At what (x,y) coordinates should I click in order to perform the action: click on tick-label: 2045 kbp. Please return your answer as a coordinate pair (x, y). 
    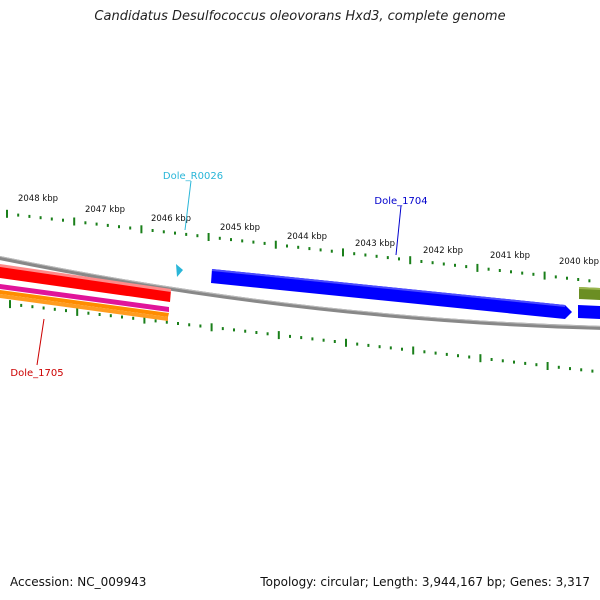
    Looking at the image, I should click on (240, 228).